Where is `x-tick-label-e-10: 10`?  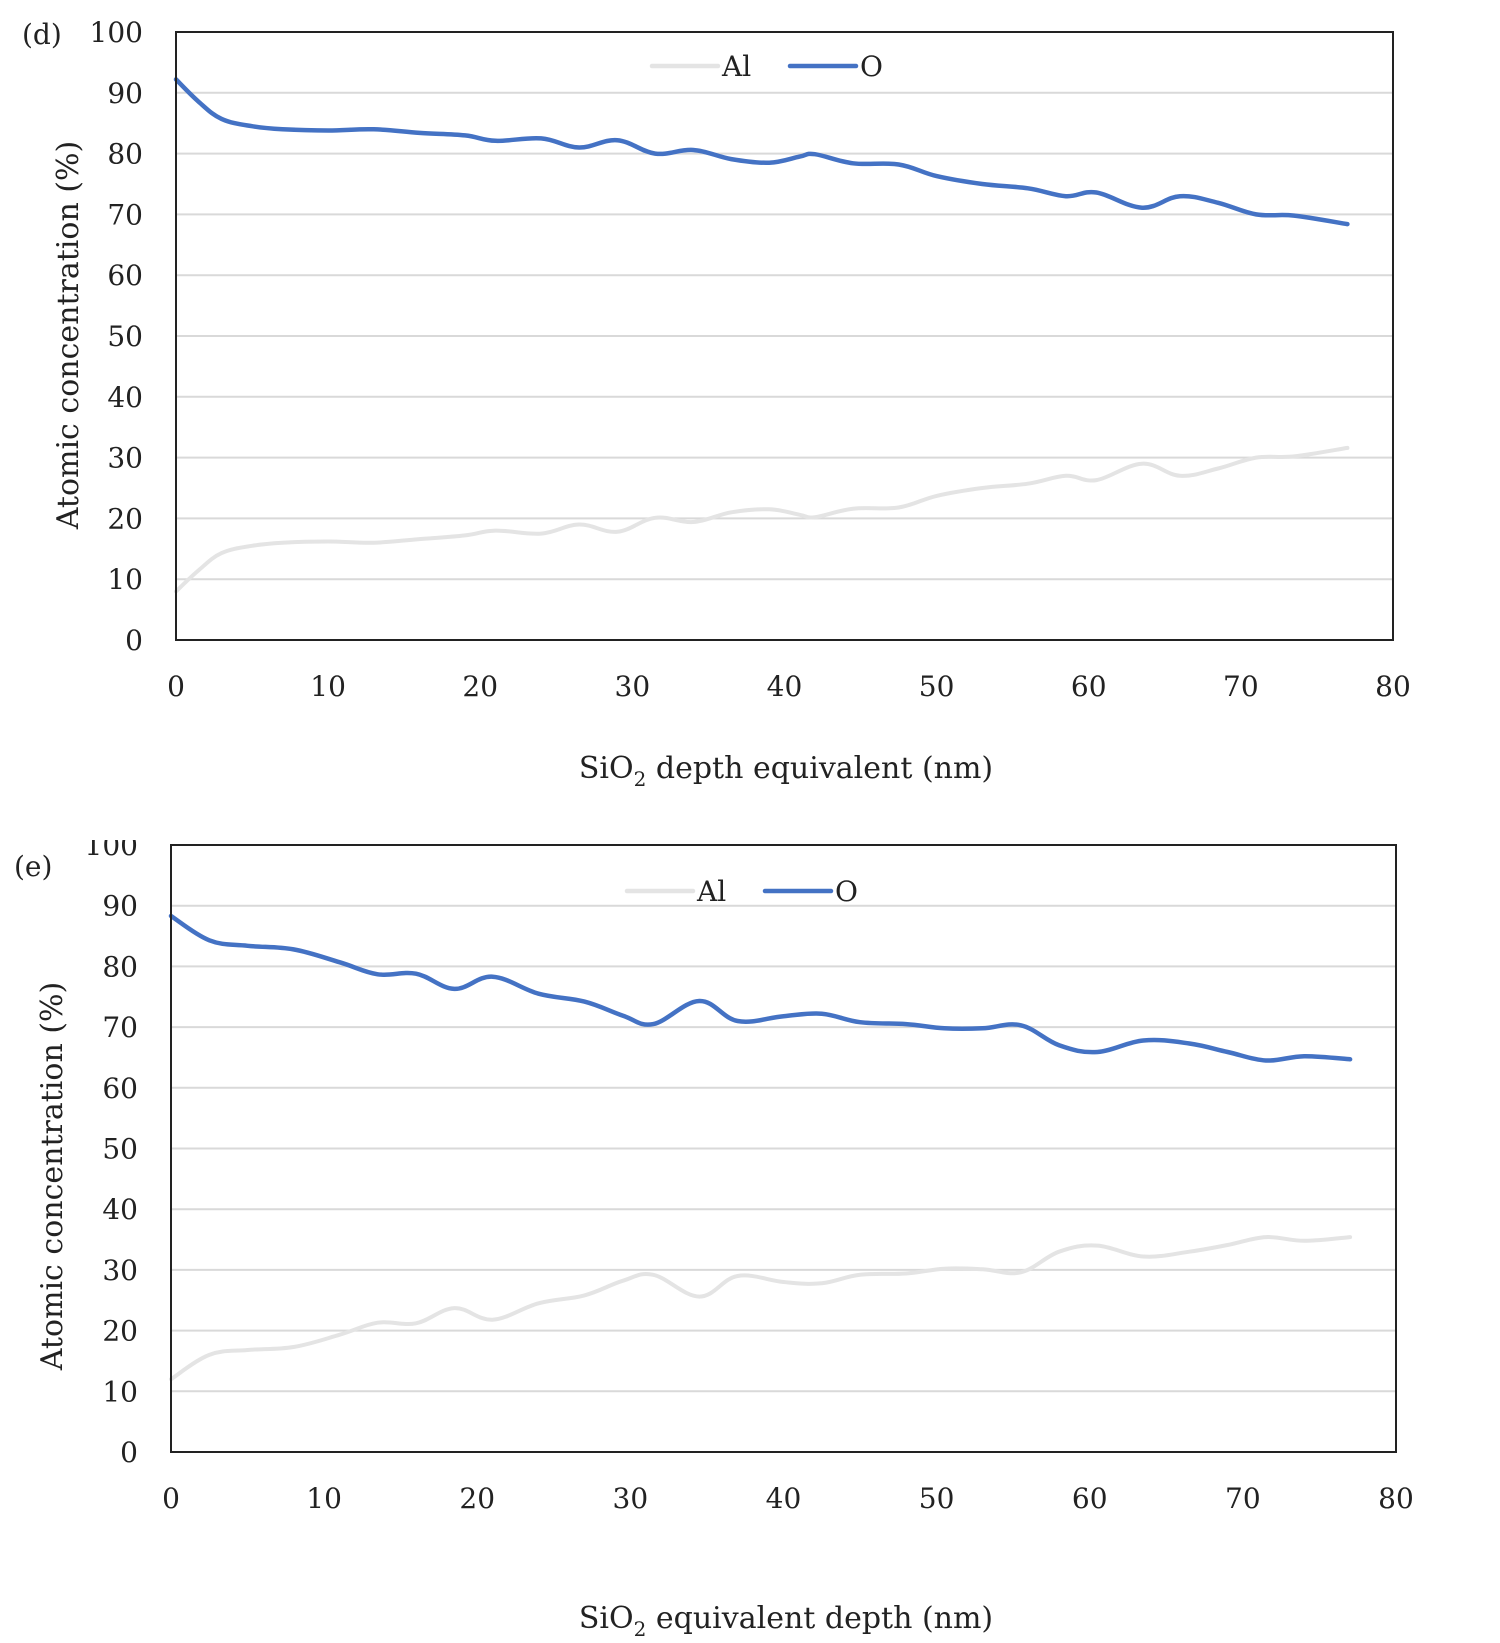
x-tick-label-e-10: 10 is located at coordinates (324, 1498).